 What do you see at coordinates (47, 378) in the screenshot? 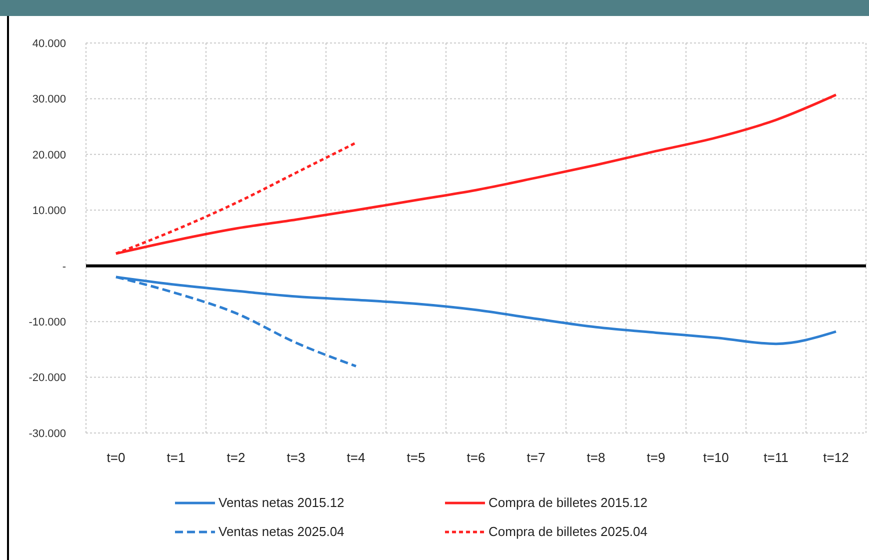
I see `y-tick-label: -20.000` at bounding box center [47, 378].